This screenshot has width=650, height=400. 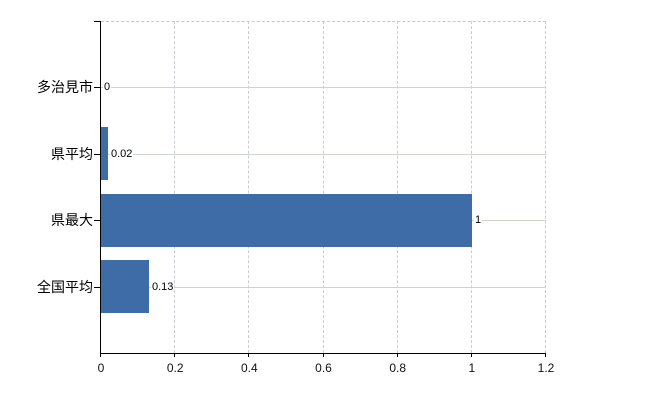 I want to click on x-tick-label: 1.2, so click(x=546, y=368).